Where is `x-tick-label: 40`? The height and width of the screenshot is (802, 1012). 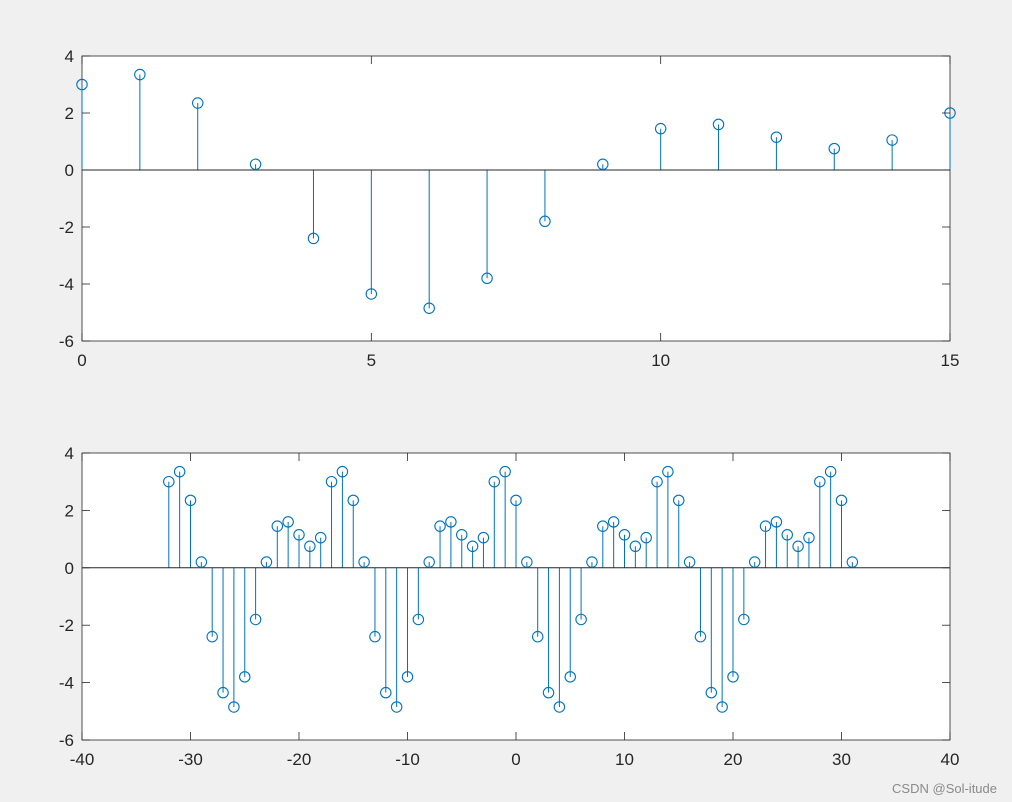 x-tick-label: 40 is located at coordinates (950, 759).